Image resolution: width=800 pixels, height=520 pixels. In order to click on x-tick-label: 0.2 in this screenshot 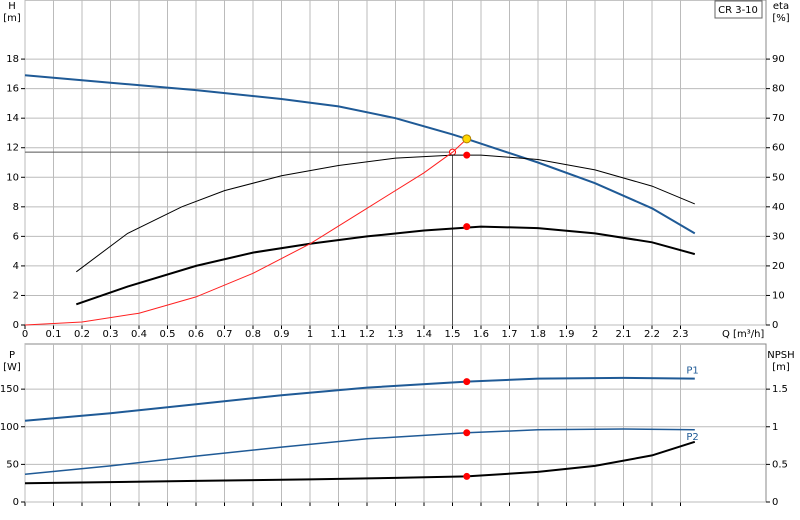, I will do `click(82, 334)`.